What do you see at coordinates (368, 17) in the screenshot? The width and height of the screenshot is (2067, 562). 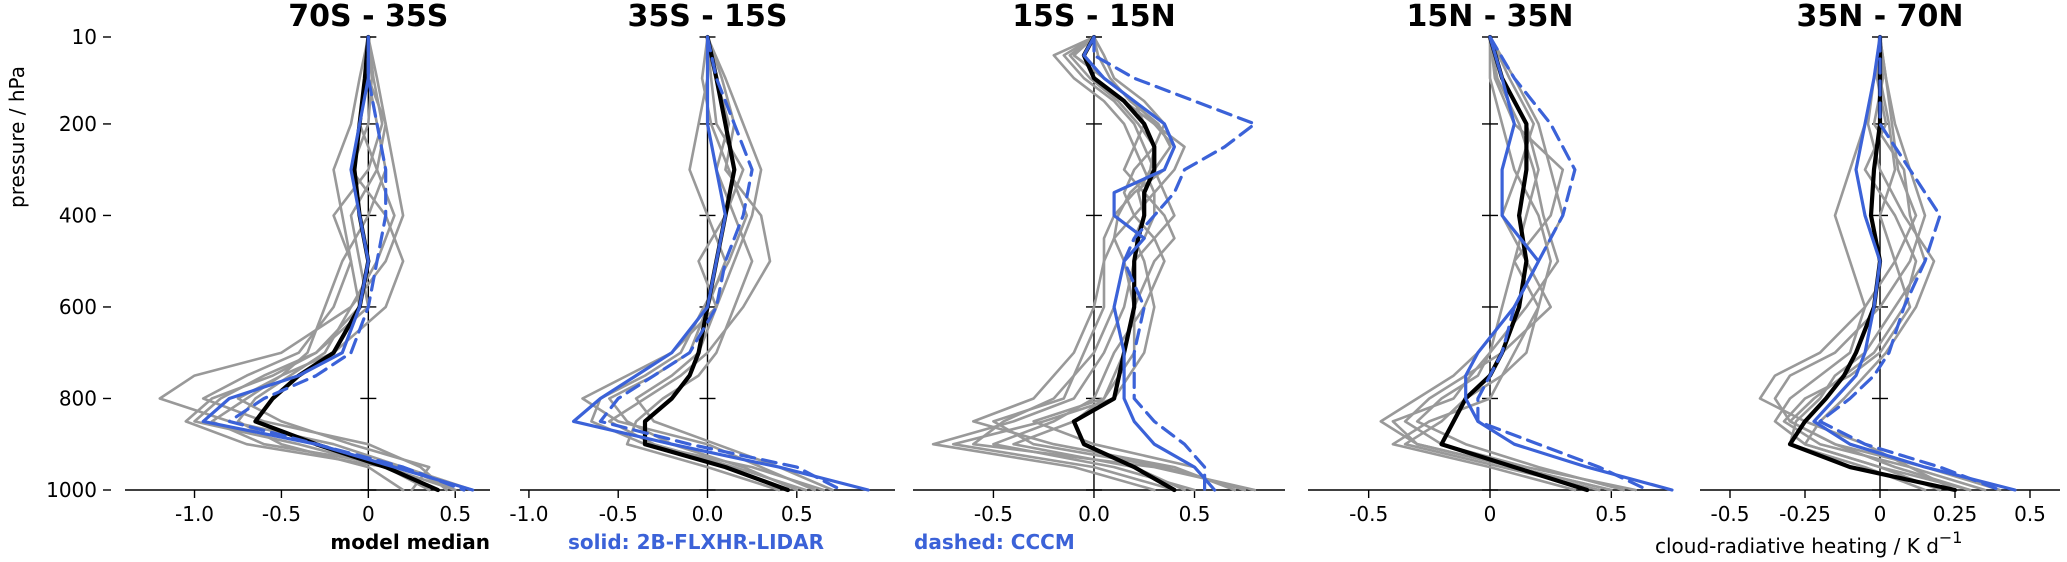 I see `panel-title: 70S - 35S` at bounding box center [368, 17].